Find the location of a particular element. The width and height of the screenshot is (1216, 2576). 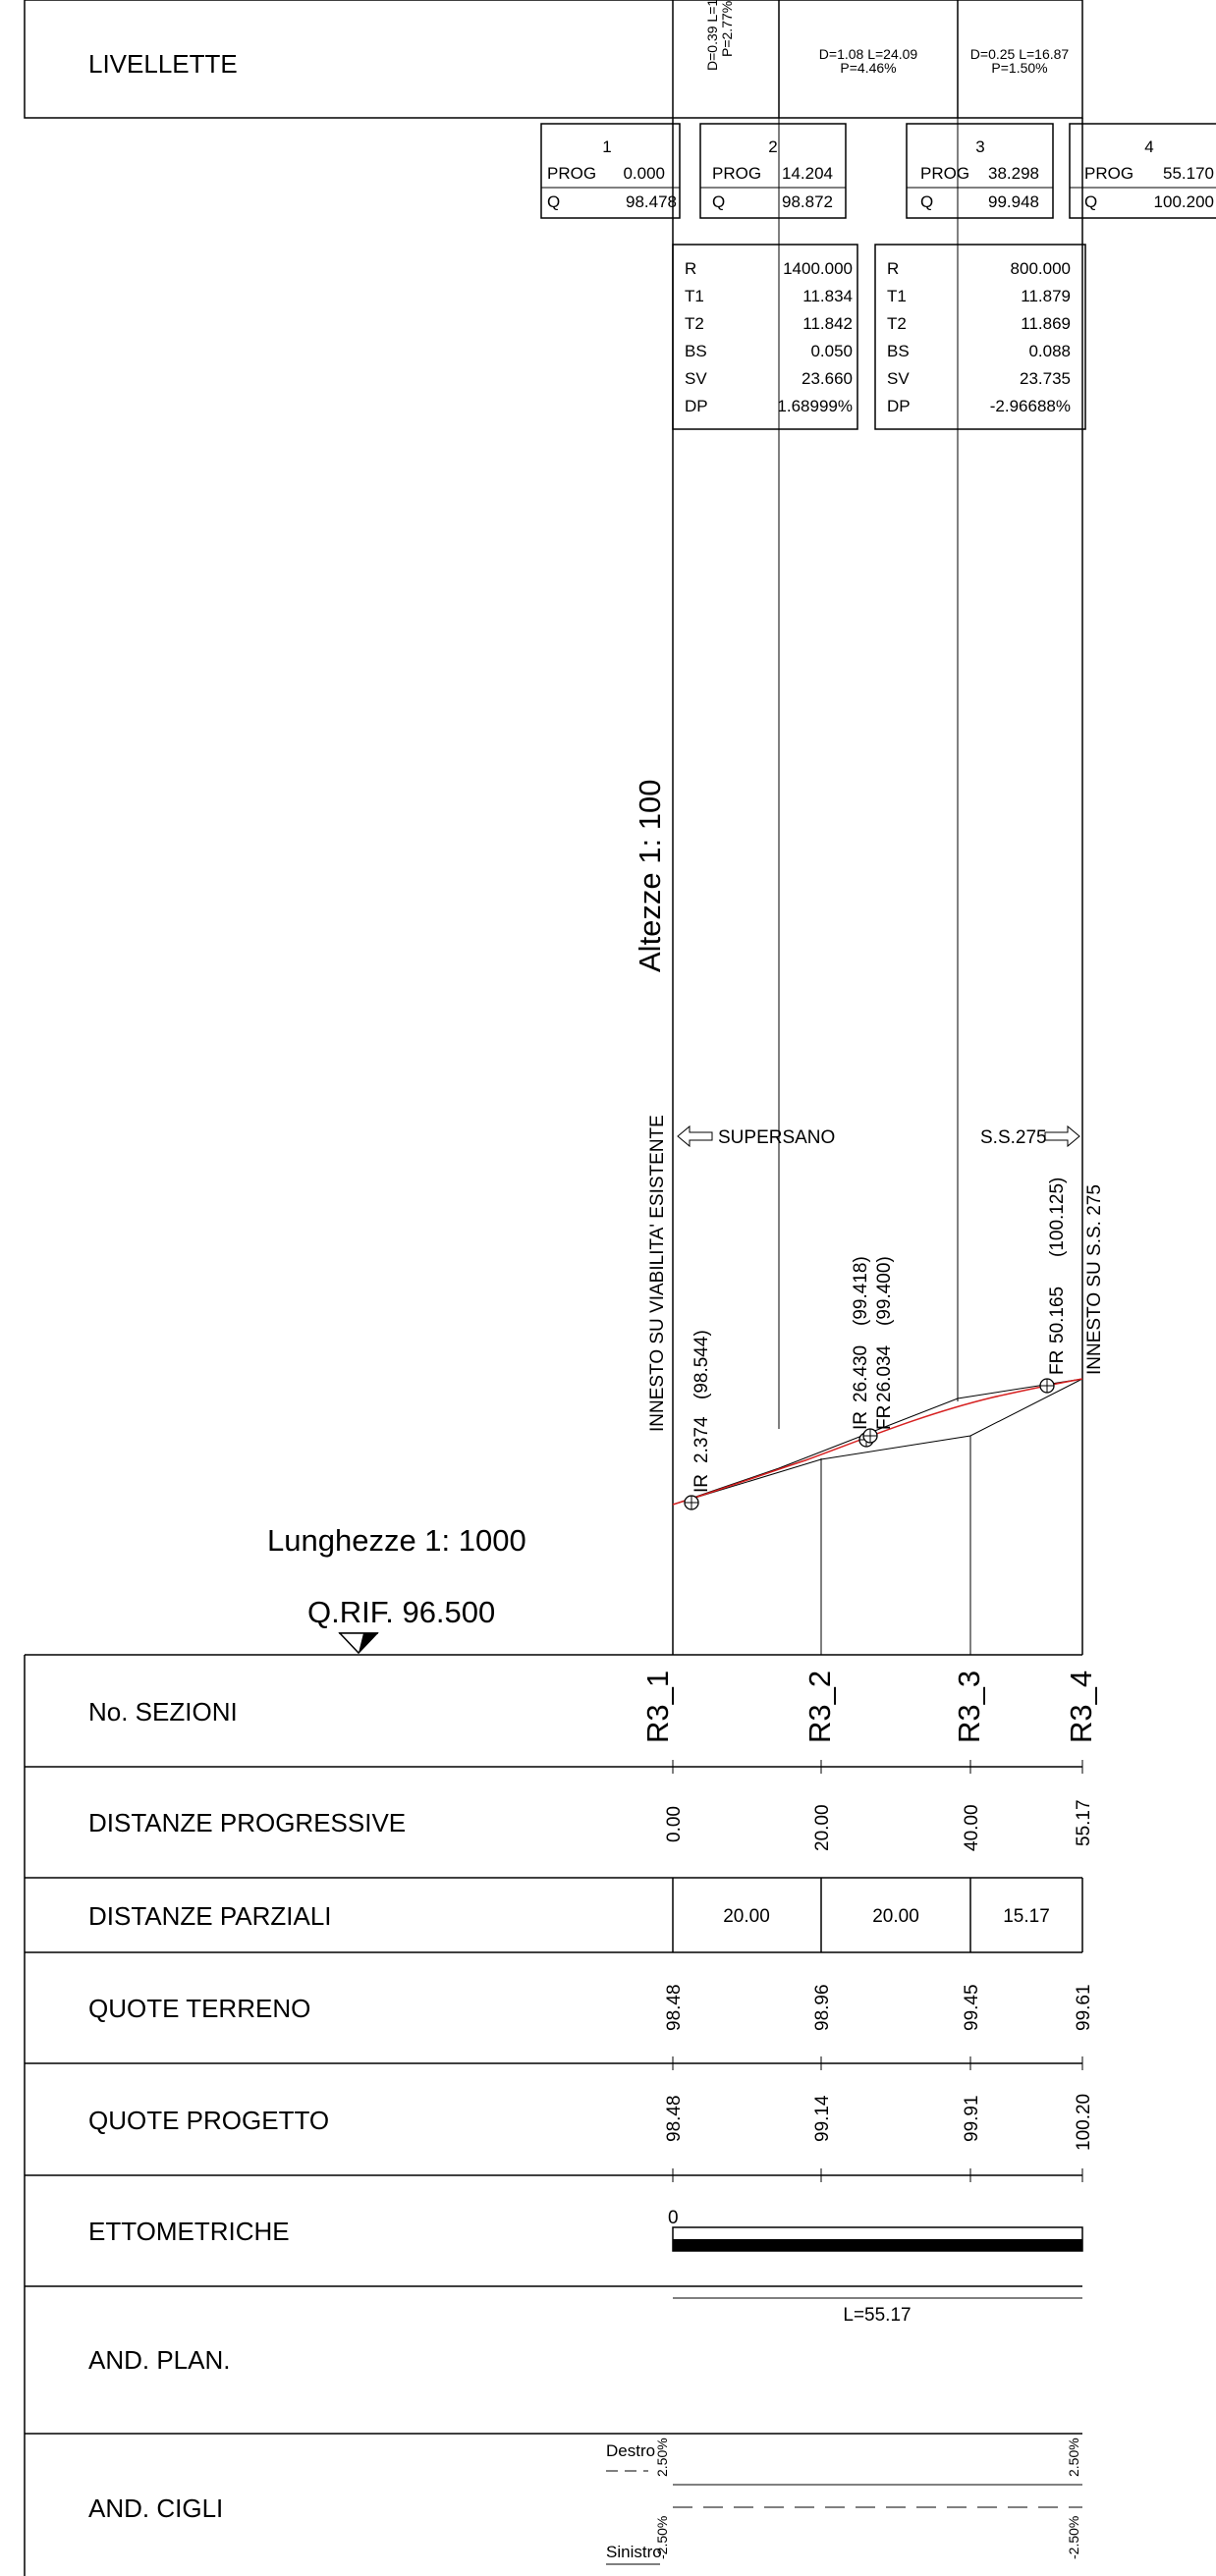

section-r3-1: R3_1 is located at coordinates (657, 1707).